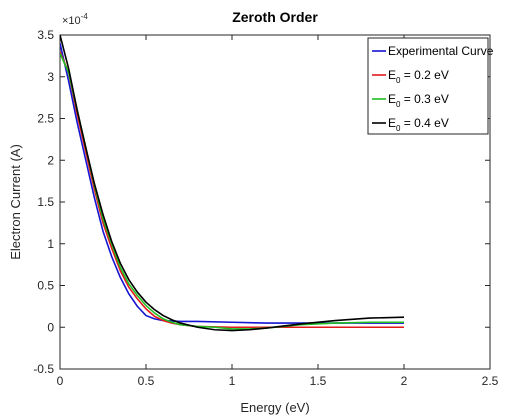  Describe the element at coordinates (45, 35) in the screenshot. I see `y-tick-label: 3.5` at that location.